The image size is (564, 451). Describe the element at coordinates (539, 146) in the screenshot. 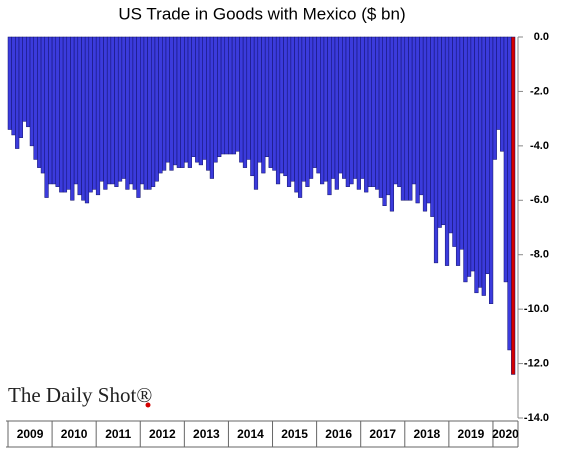

I see `y-tick-label: -4.0` at that location.